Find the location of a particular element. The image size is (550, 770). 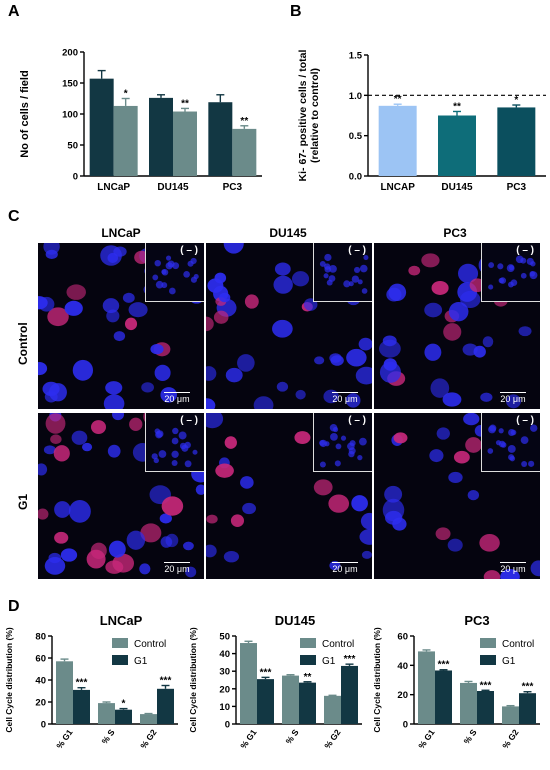

panel-letter-a: A is located at coordinates (14, 11).